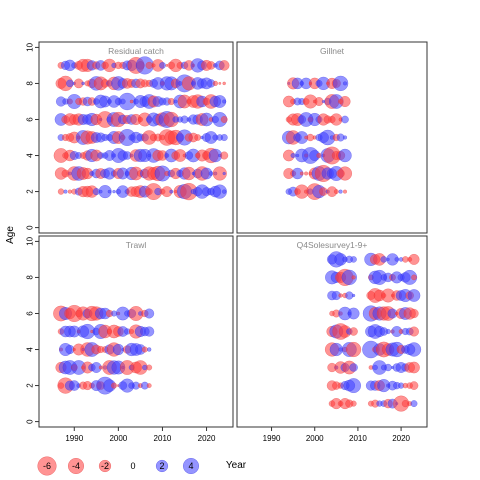 The height and width of the screenshot is (480, 480). I want to click on y-tick-label: 10, so click(29, 240).